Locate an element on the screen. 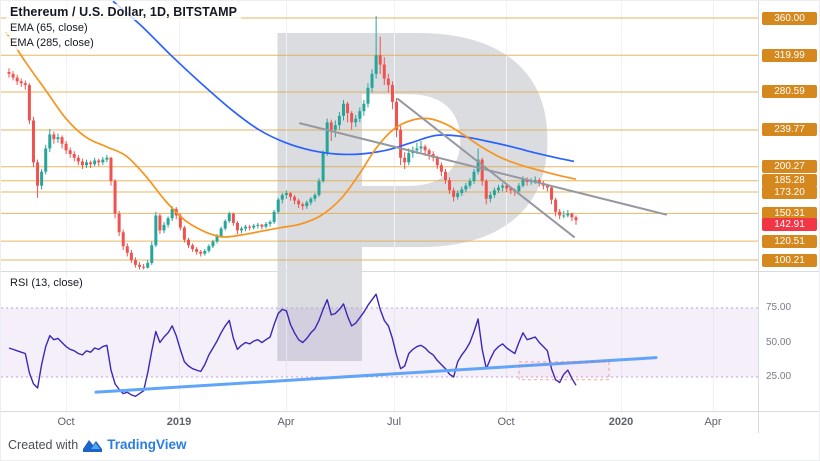 The width and height of the screenshot is (820, 461). price-trendline is located at coordinates (483, 169).